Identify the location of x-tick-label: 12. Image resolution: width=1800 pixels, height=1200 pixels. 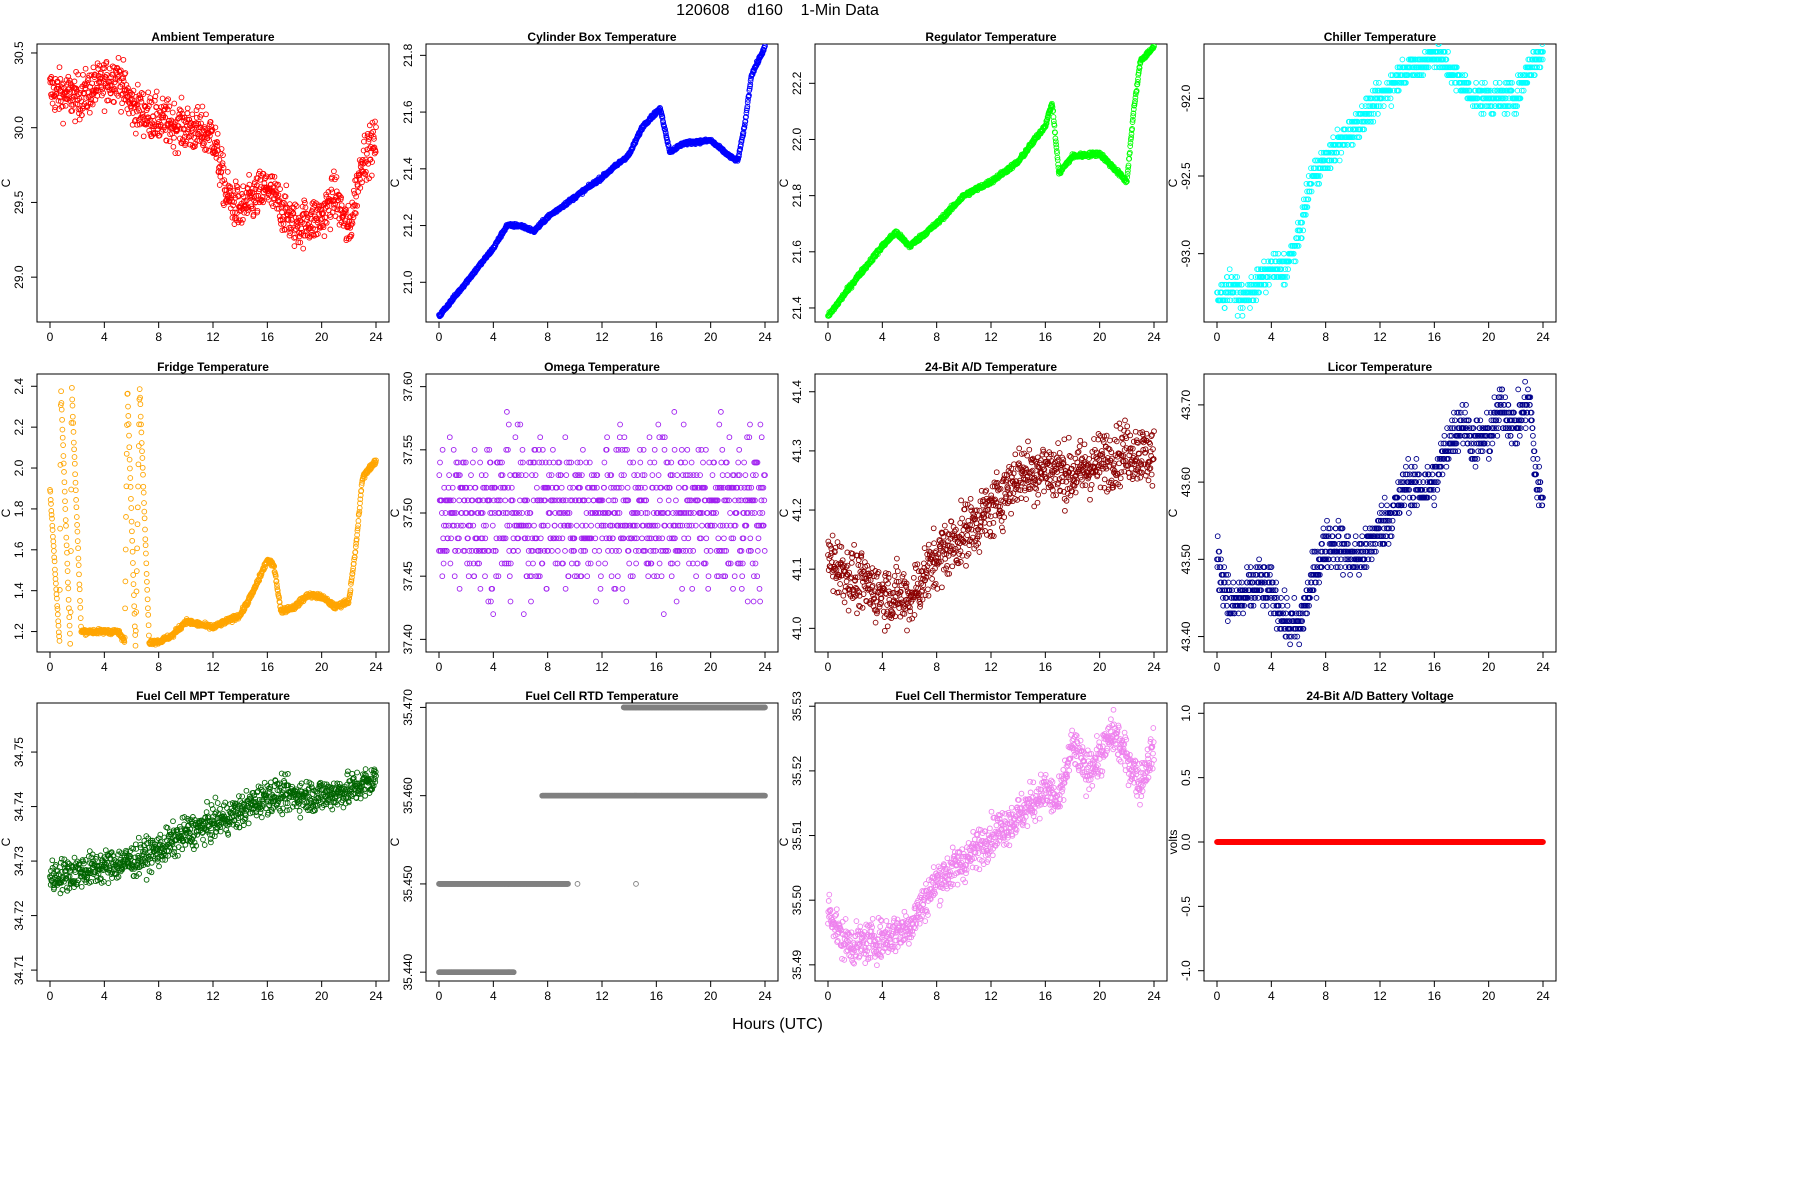
(602, 337).